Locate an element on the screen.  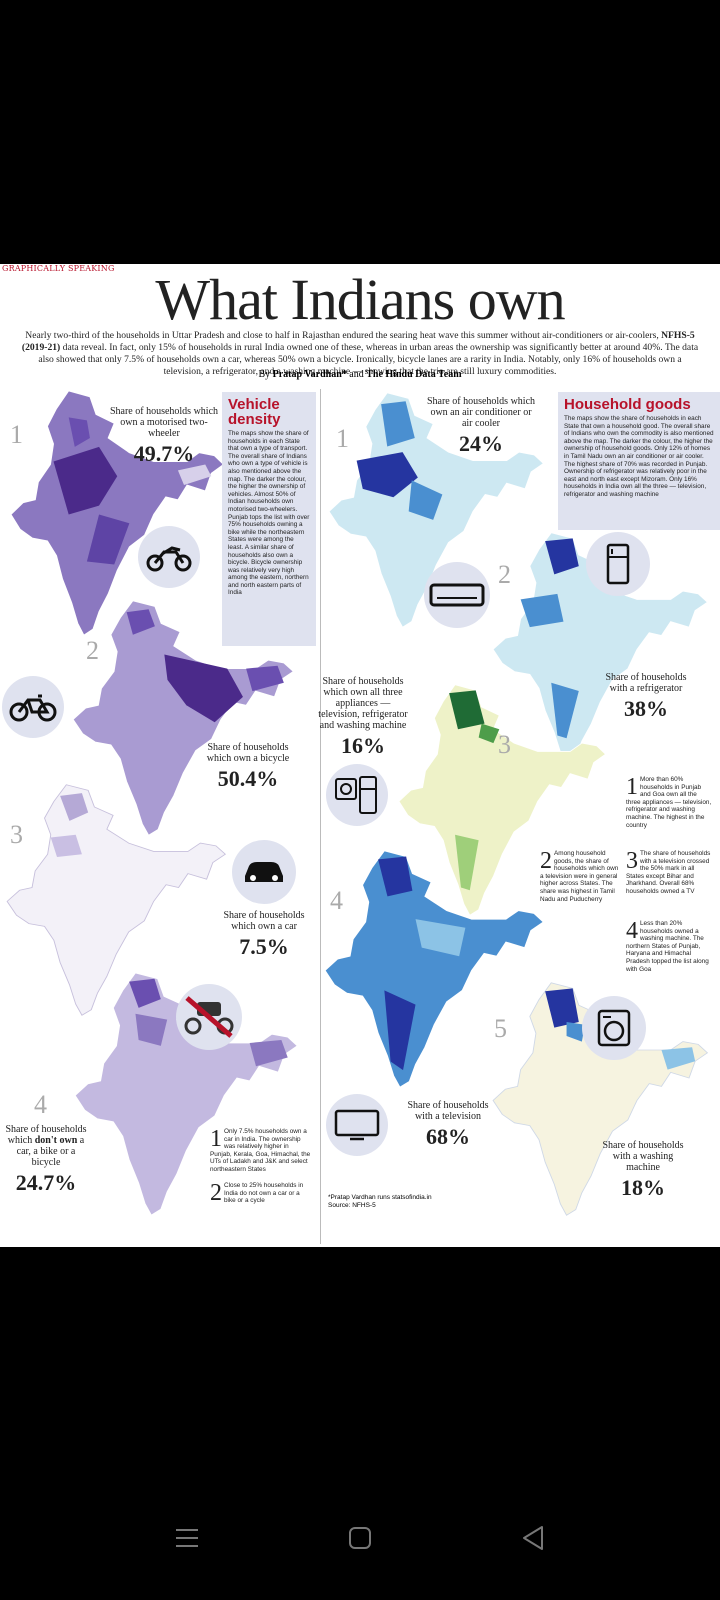
television-map is located at coordinates (434, 969).